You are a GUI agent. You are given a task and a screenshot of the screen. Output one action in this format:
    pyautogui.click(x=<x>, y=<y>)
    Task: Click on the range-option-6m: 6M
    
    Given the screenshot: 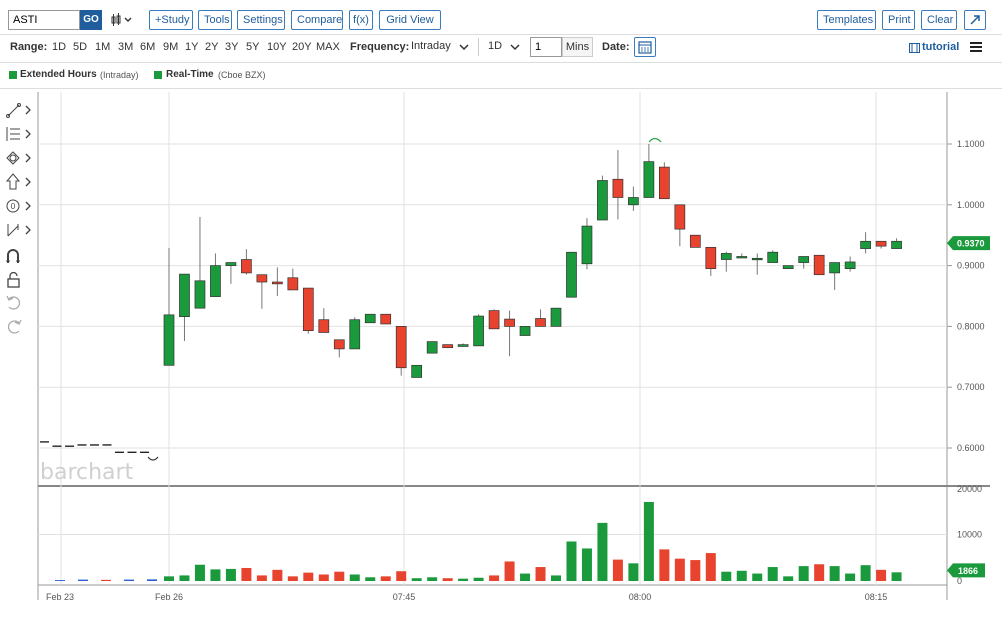 What is the action you would take?
    pyautogui.click(x=148, y=47)
    